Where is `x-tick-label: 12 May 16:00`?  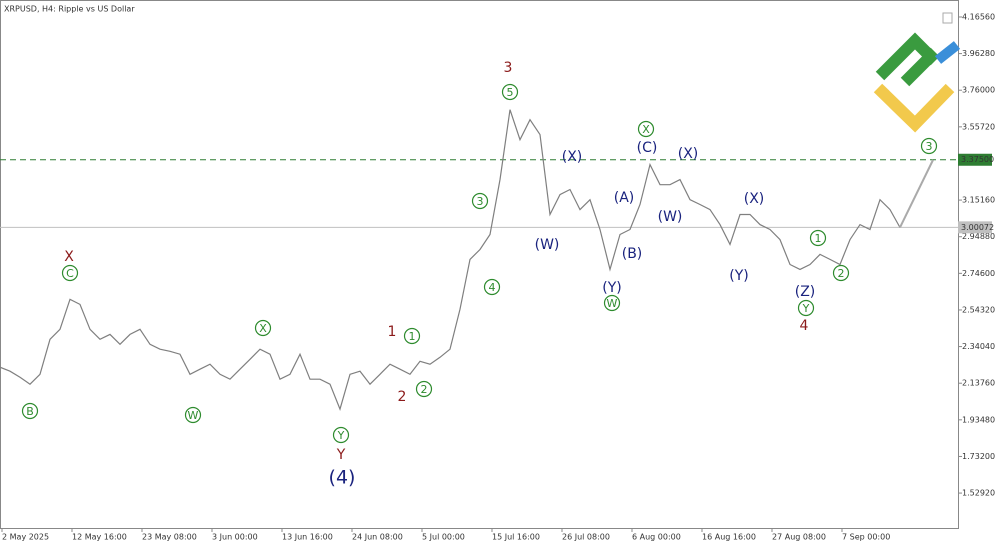
x-tick-label: 12 May 16:00 is located at coordinates (99, 537).